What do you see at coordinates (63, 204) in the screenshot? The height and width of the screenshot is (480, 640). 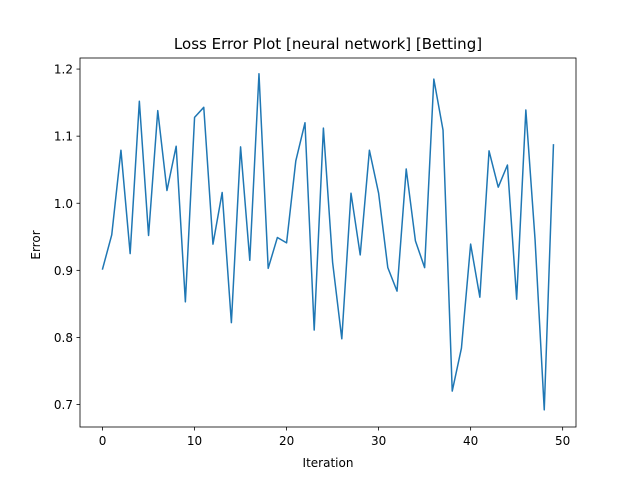 I see `y-tick-label-3: 1.0` at bounding box center [63, 204].